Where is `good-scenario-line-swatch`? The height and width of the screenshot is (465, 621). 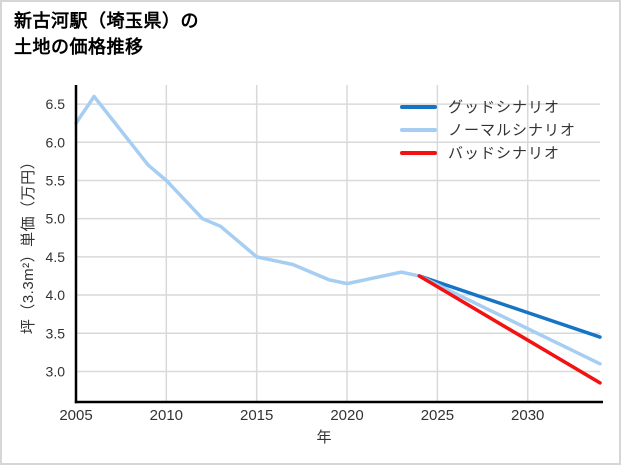 good-scenario-line-swatch is located at coordinates (418, 106).